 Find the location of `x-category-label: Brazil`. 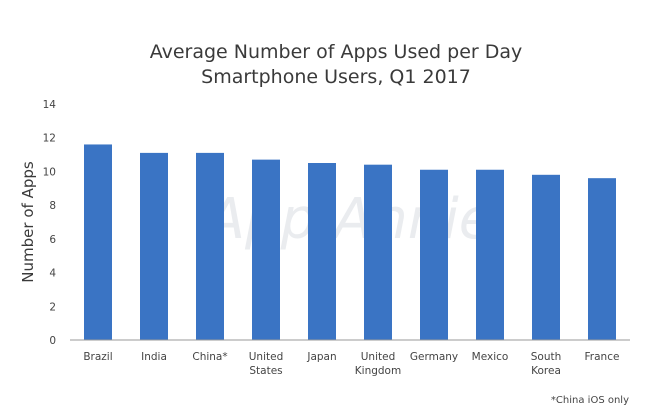

x-category-label: Brazil is located at coordinates (97, 357).